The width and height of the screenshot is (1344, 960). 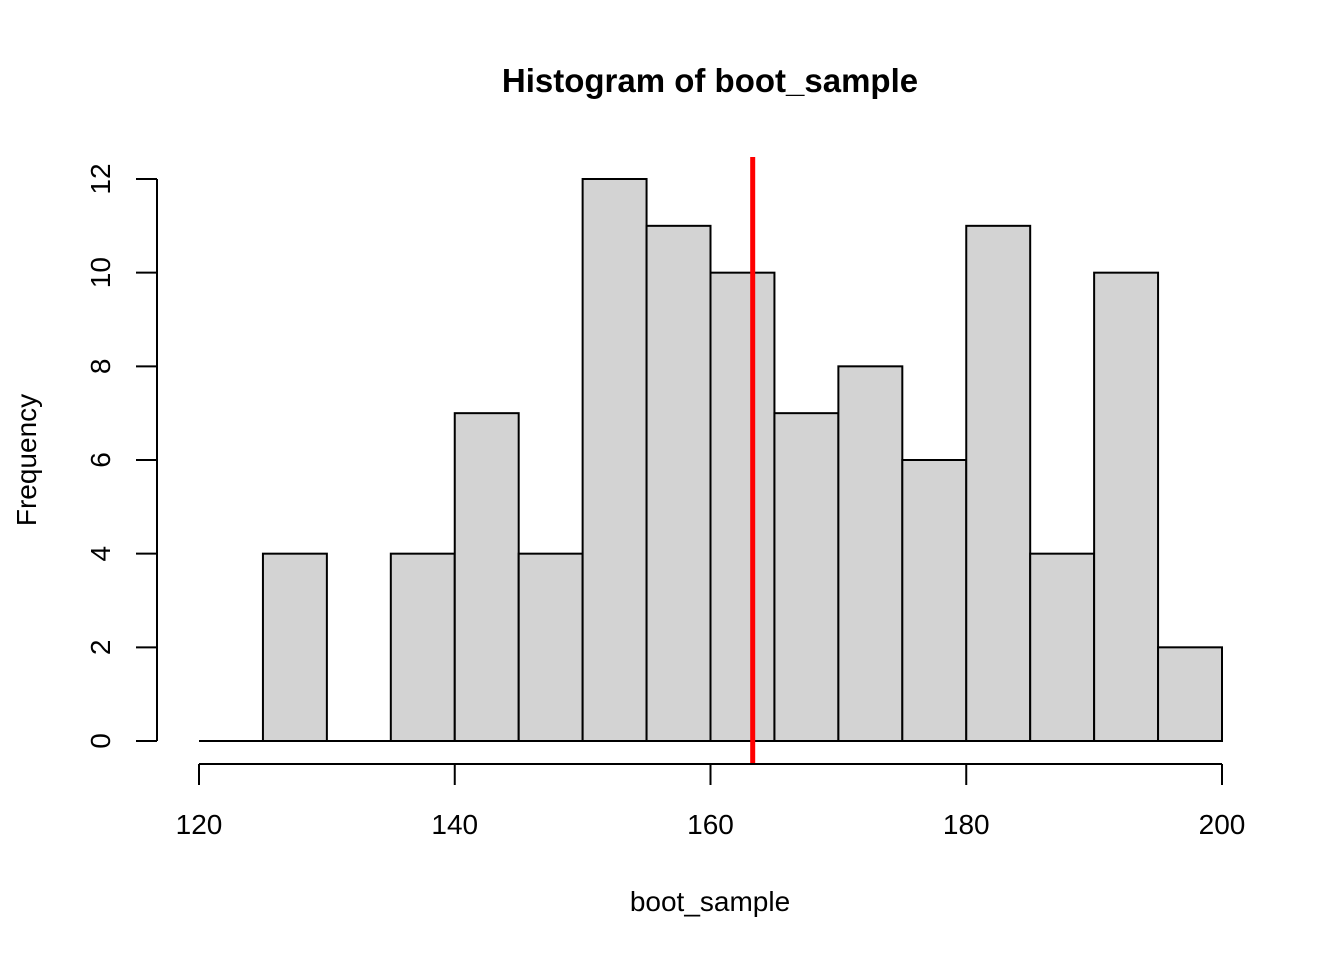 What do you see at coordinates (966, 824) in the screenshot?
I see `x-tick-label: 180` at bounding box center [966, 824].